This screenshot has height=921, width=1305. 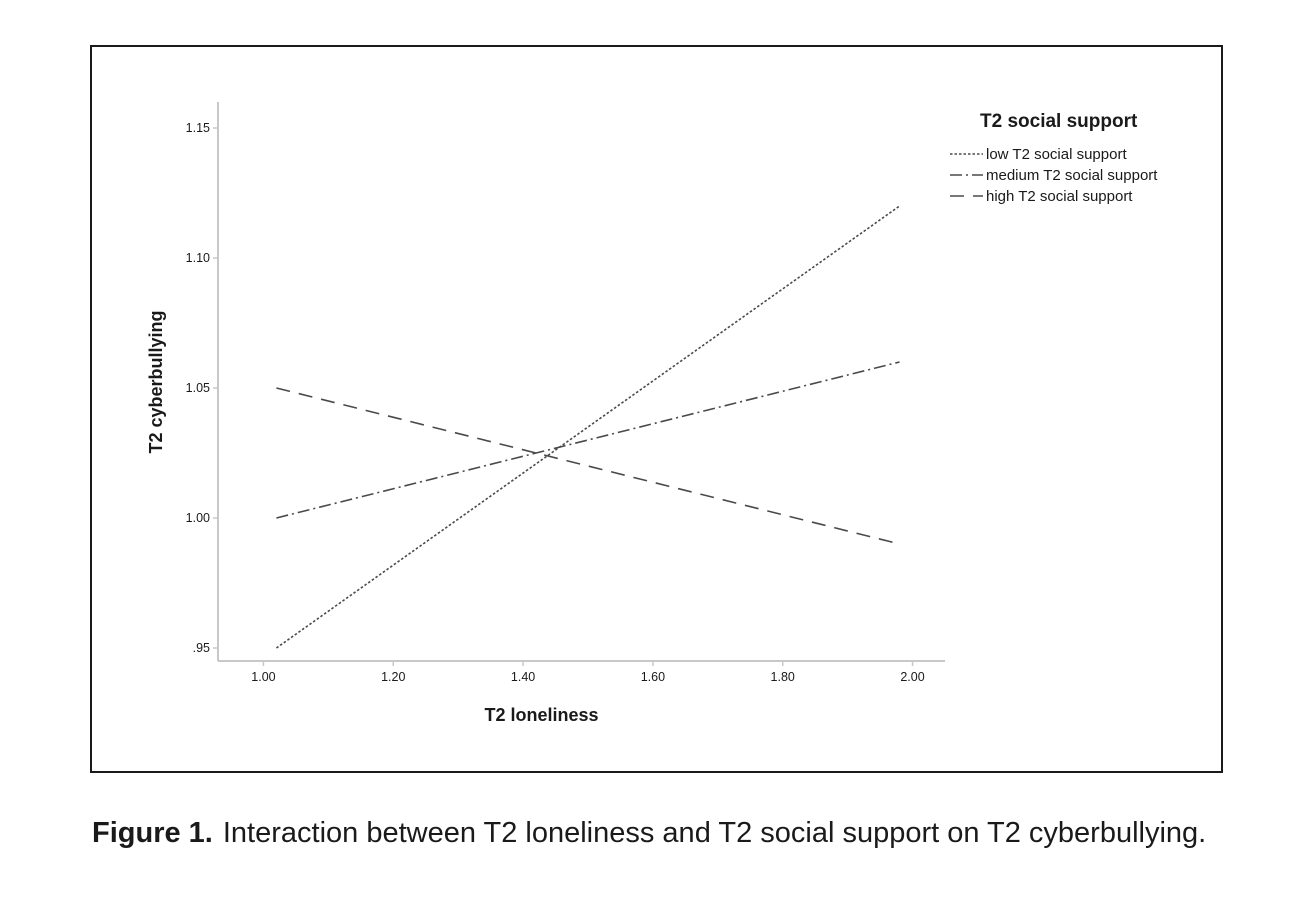 I want to click on y-tick-label: 1.00, so click(x=198, y=518).